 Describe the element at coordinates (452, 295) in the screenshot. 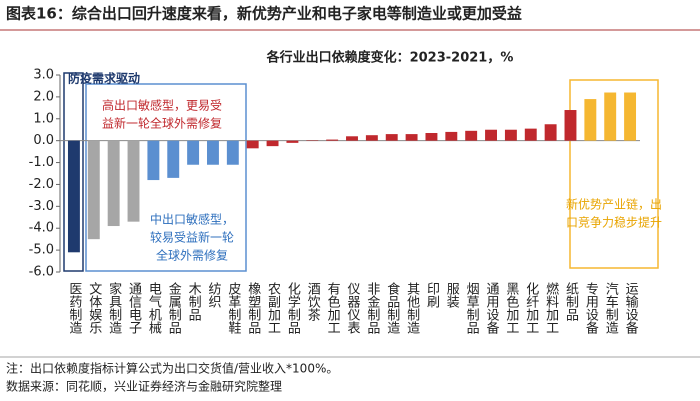

I see `x-tick-label: 服装` at that location.